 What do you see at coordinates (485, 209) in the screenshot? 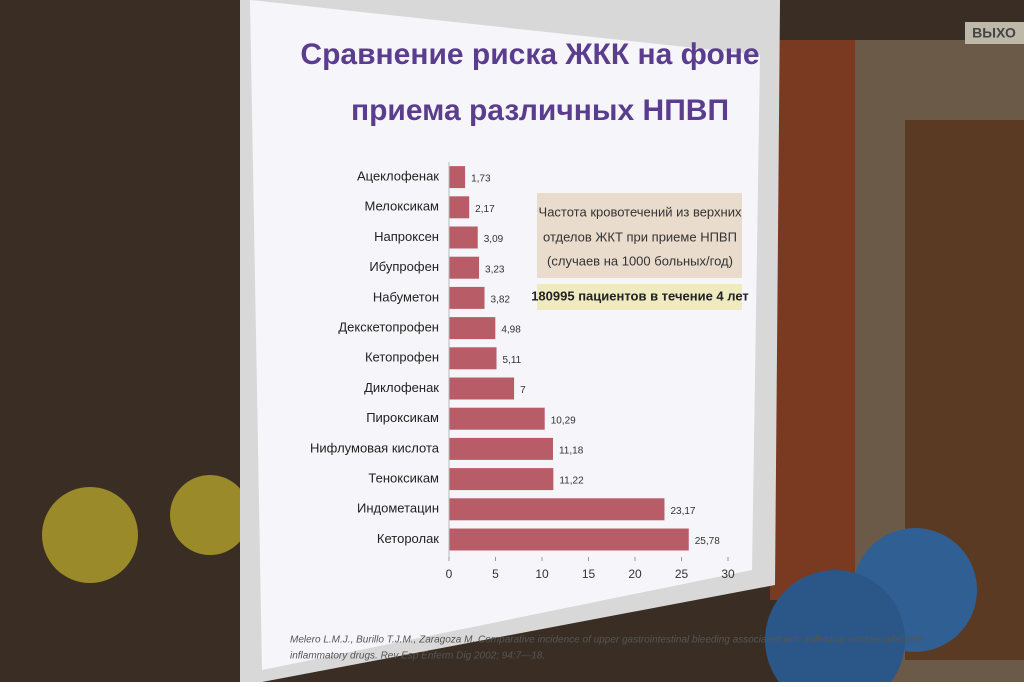
I see `value-label: 2,17` at bounding box center [485, 209].